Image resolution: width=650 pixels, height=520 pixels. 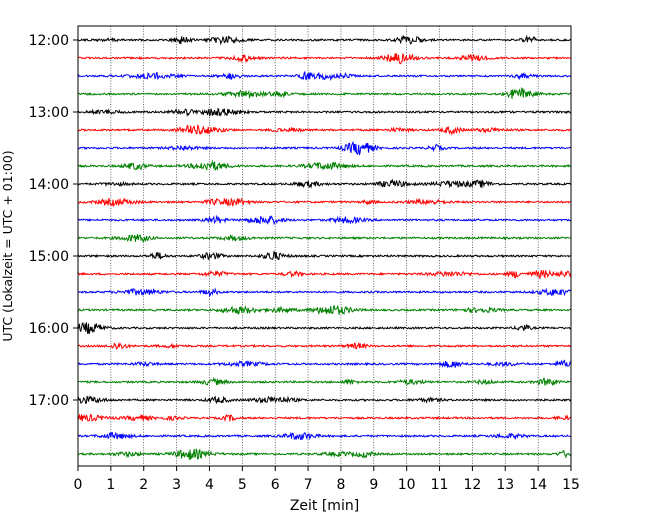 What do you see at coordinates (324, 506) in the screenshot?
I see `x-axis-label: Zeit [min]` at bounding box center [324, 506].